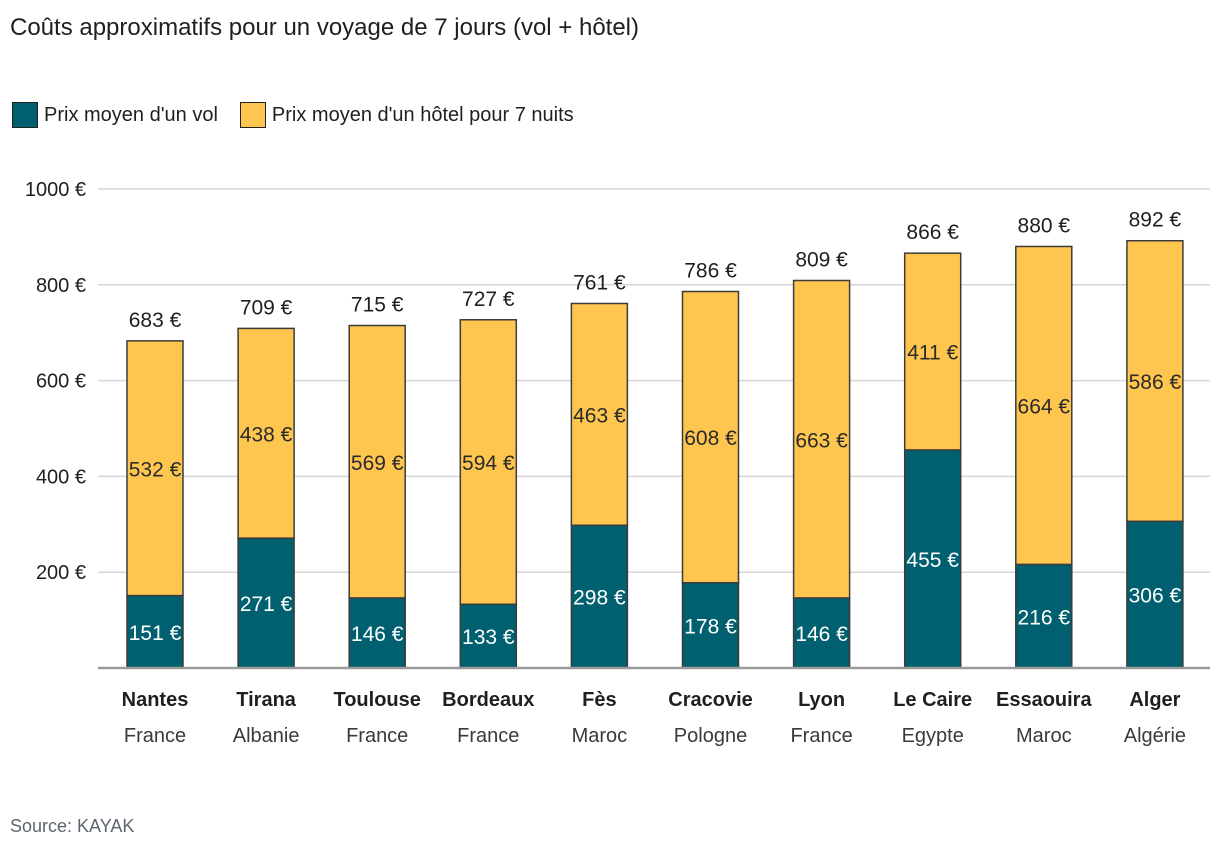 Image resolution: width=1220 pixels, height=856 pixels. Describe the element at coordinates (1044, 225) in the screenshot. I see `total-label: 880 €` at that location.